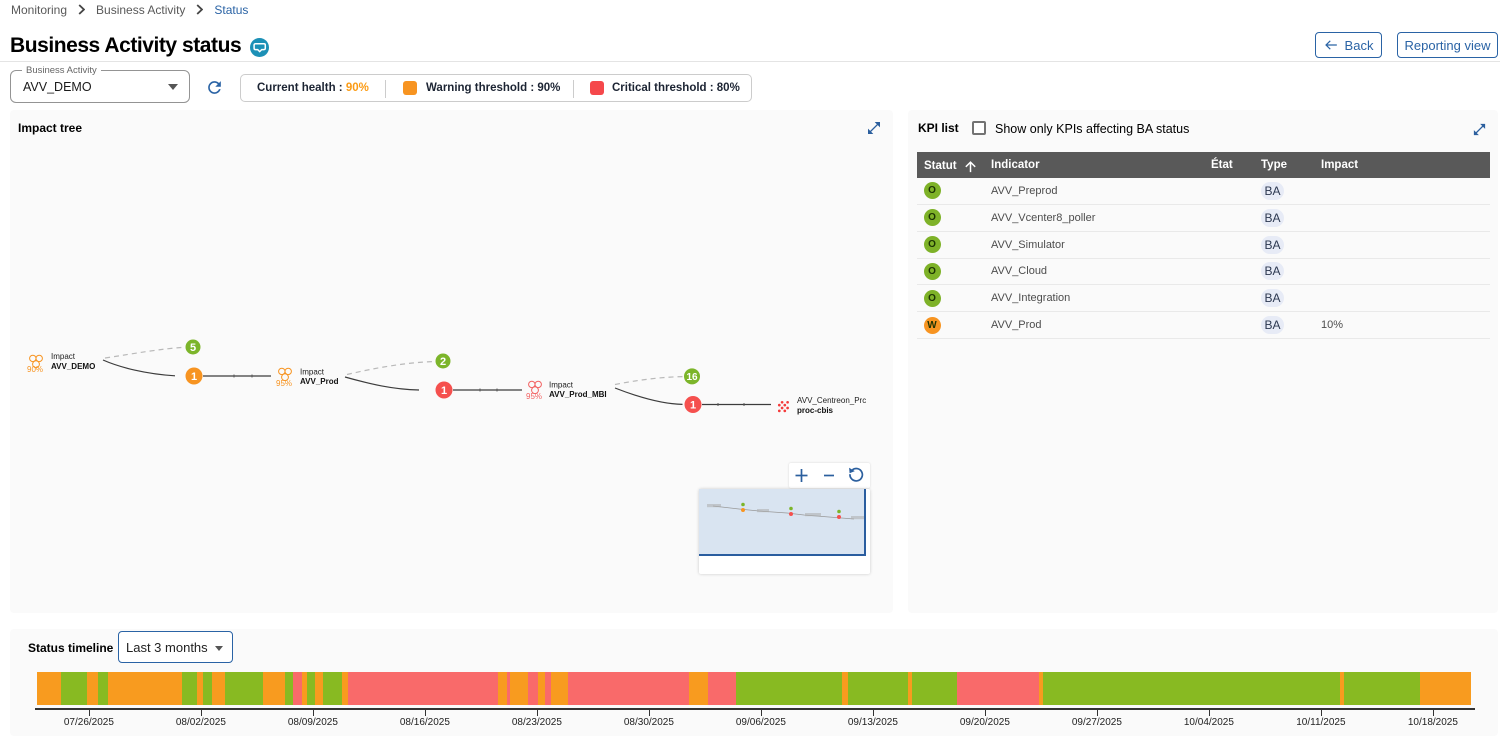 The image size is (1500, 740). Describe the element at coordinates (73, 366) in the screenshot. I see `svg-text: AVV_DEMO` at that location.